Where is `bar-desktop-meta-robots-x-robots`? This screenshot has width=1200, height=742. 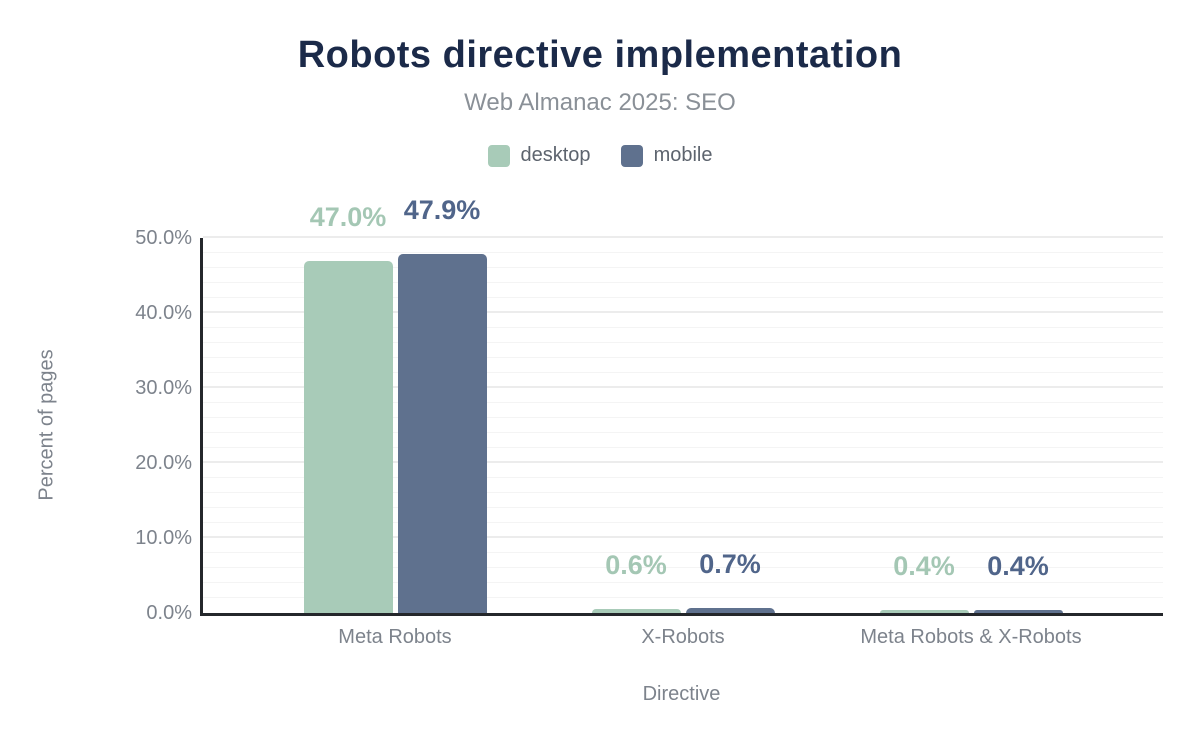 bar-desktop-meta-robots-x-robots is located at coordinates (924, 611).